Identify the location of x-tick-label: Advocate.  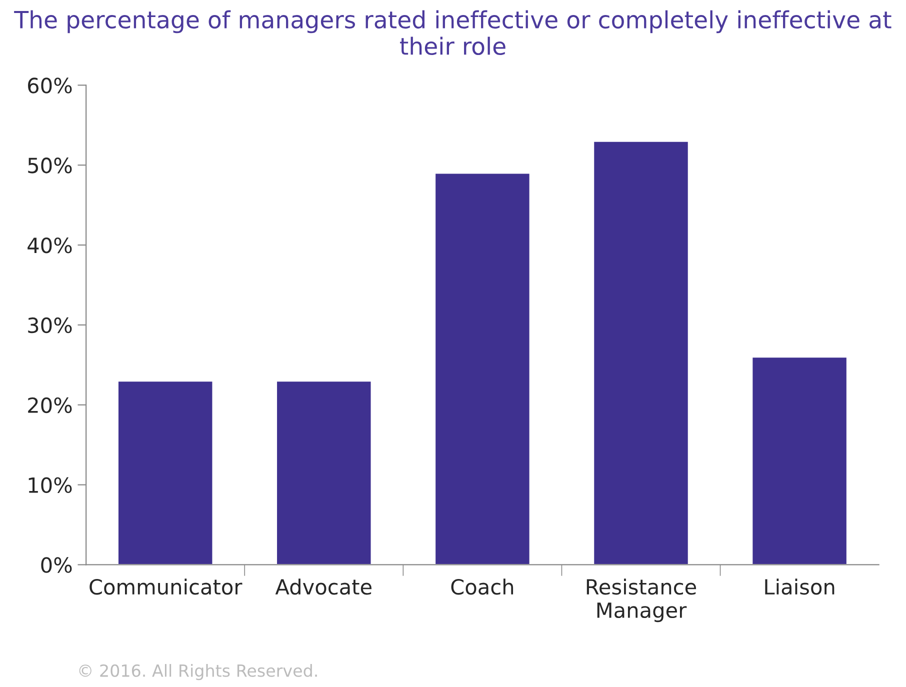
(323, 586).